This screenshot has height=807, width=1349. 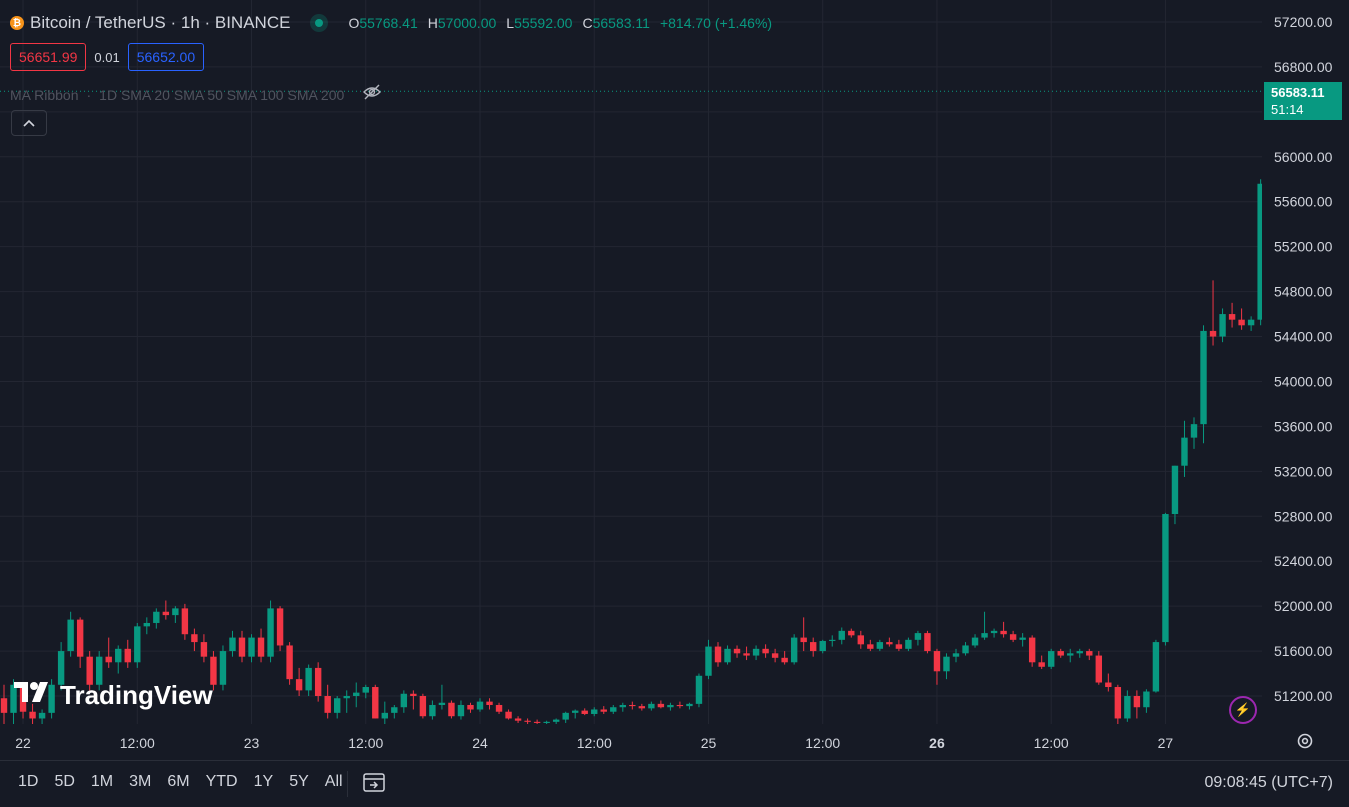 What do you see at coordinates (263, 781) in the screenshot?
I see `period-1y: 1Y` at bounding box center [263, 781].